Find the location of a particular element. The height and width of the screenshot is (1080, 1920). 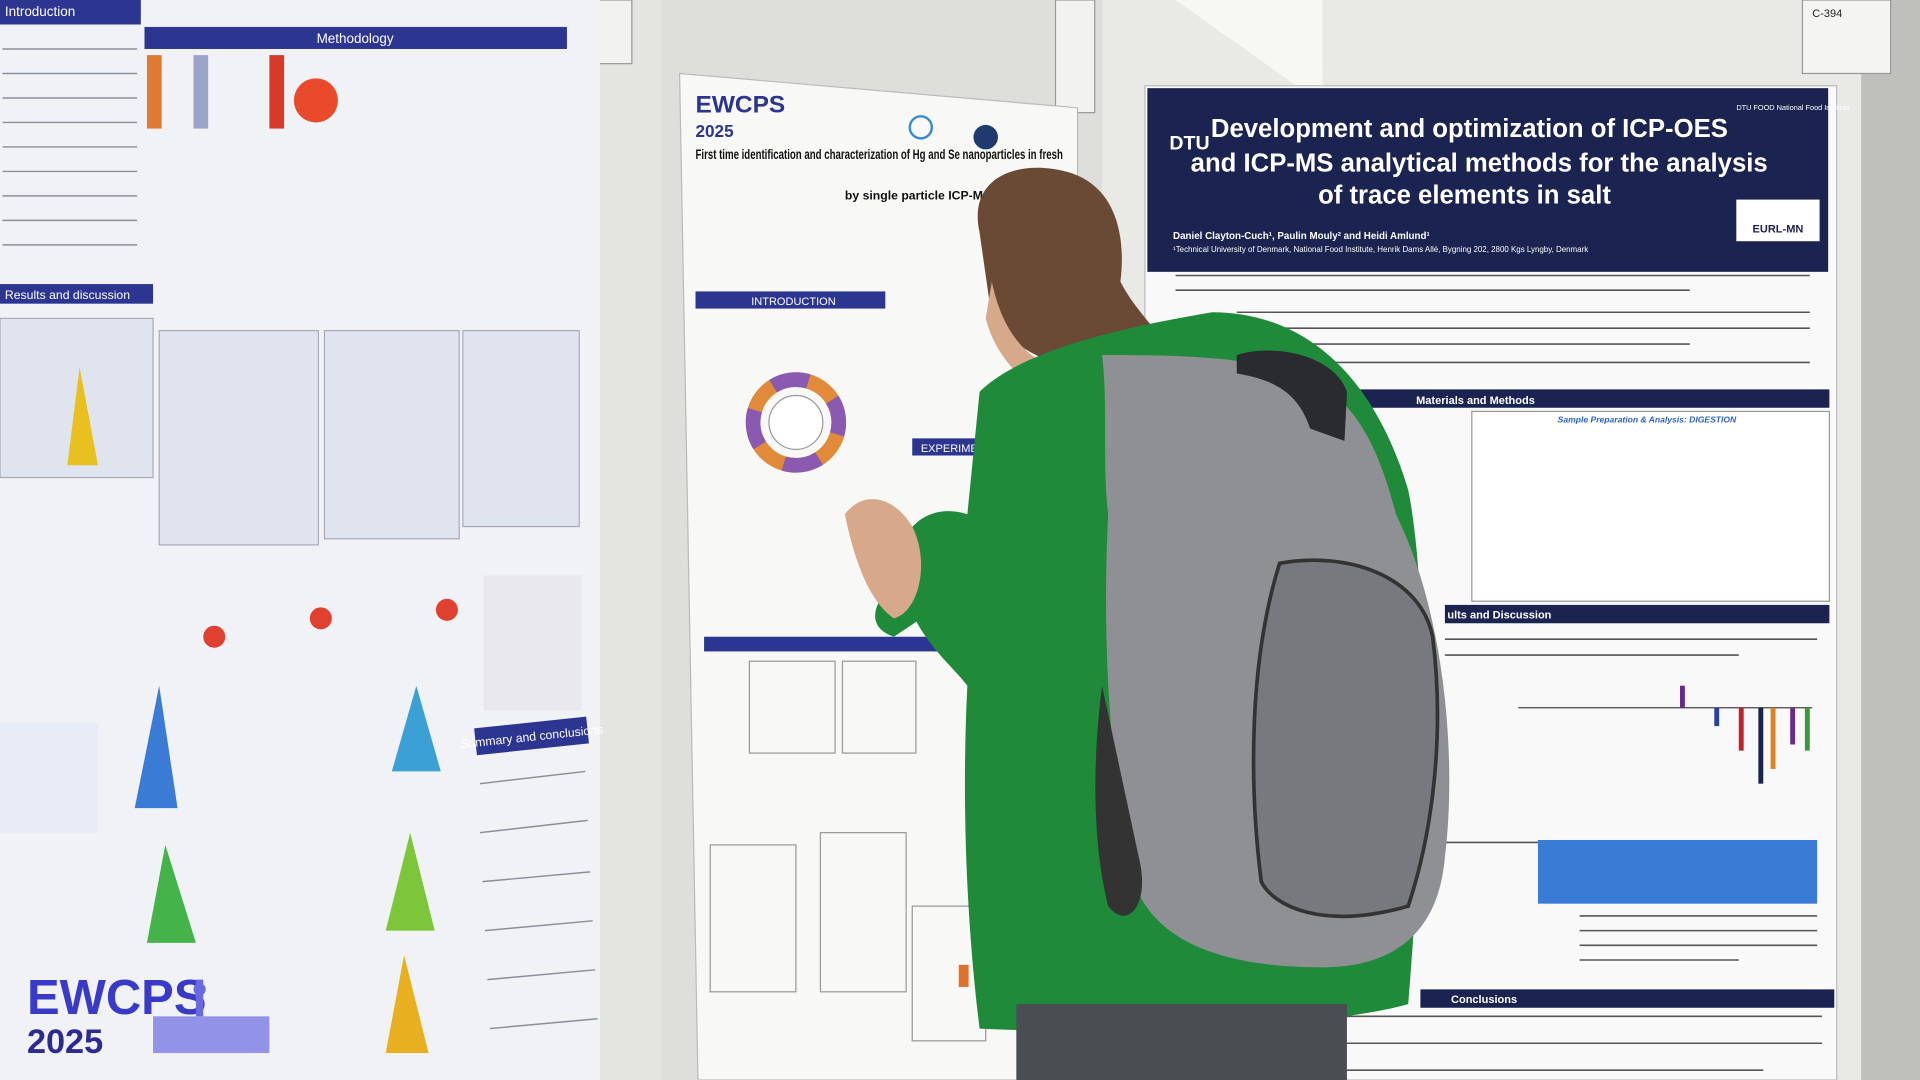

section-title: Introduction is located at coordinates (40, 11).